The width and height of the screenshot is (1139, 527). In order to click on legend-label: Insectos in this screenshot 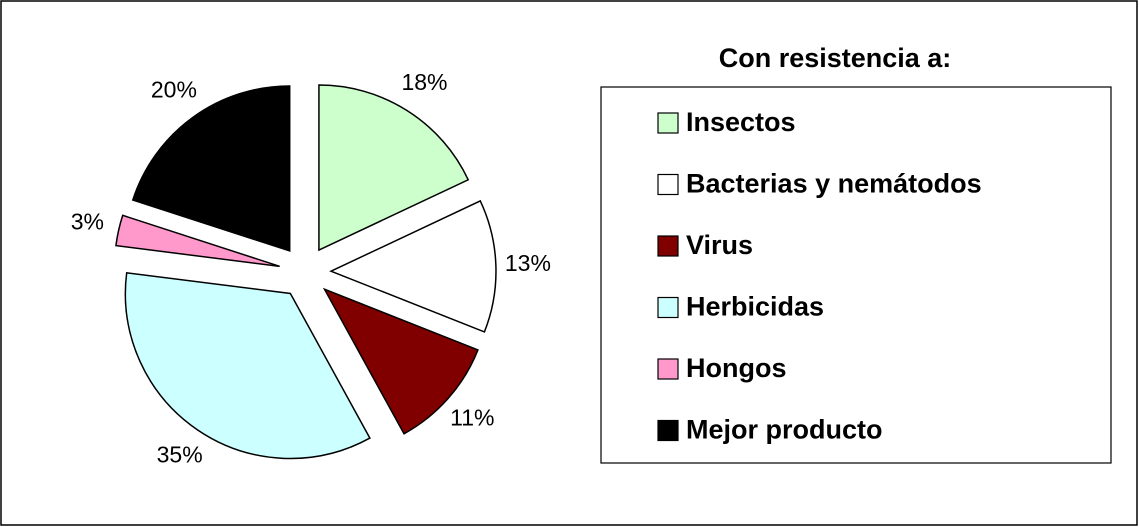, I will do `click(741, 122)`.